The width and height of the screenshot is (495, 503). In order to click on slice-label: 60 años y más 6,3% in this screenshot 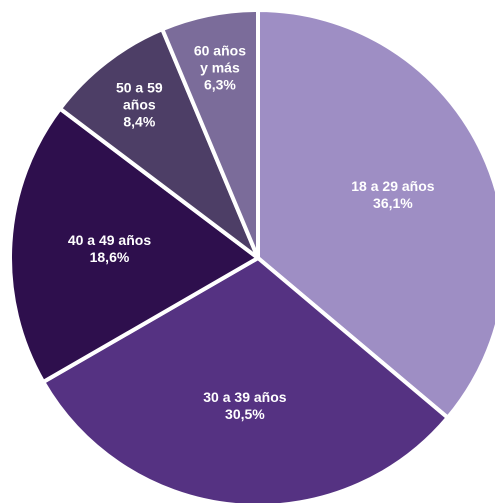, I will do `click(220, 68)`.